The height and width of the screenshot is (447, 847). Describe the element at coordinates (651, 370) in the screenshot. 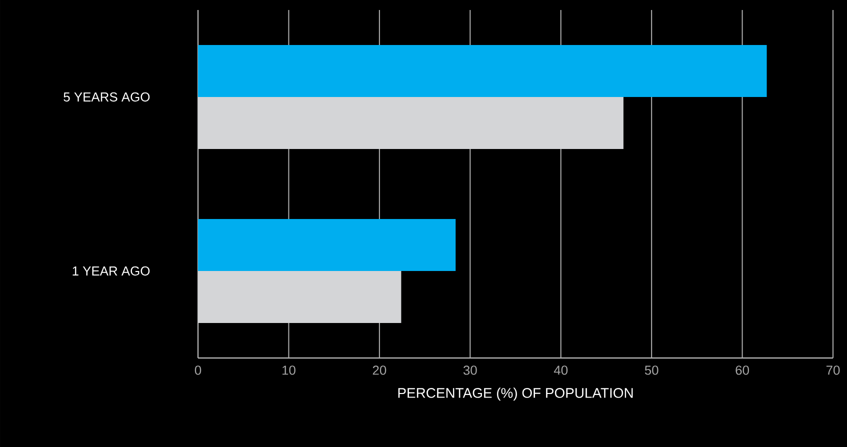

I see `x-tick-label: 50` at that location.